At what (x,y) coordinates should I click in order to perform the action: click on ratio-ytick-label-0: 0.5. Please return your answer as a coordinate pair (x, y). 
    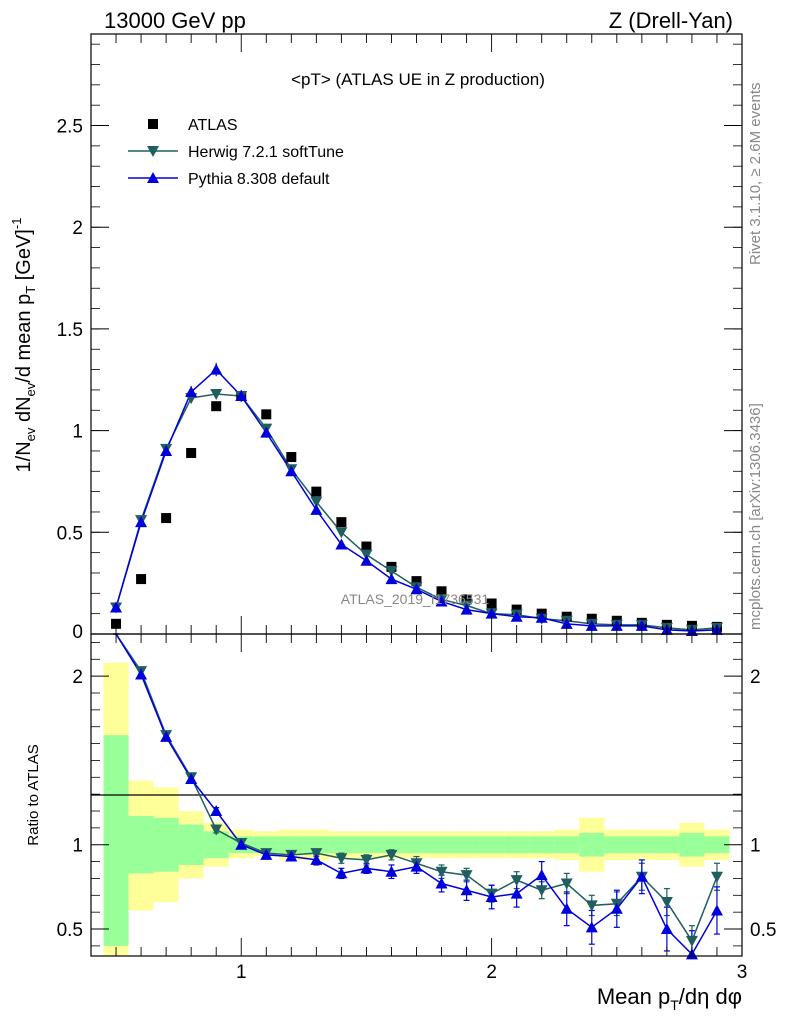
    Looking at the image, I should click on (70, 930).